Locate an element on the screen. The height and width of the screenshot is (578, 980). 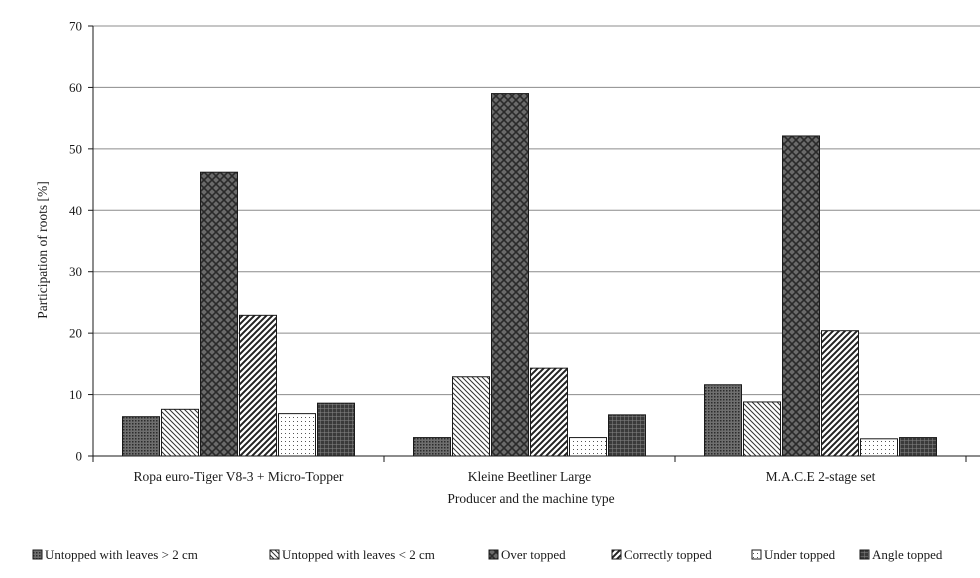
legend-item: Angle topped is located at coordinates (901, 554).